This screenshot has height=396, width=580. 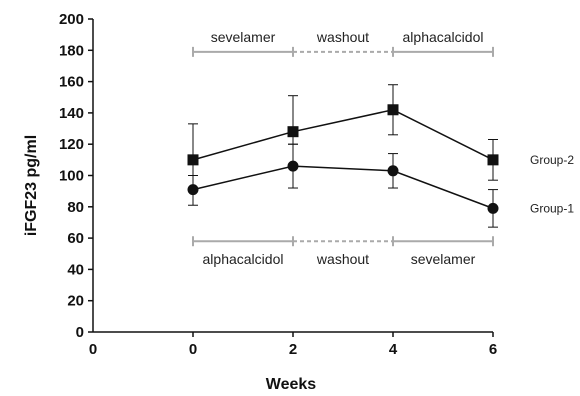 I want to click on x-axis-title: Weeks, so click(x=291, y=384).